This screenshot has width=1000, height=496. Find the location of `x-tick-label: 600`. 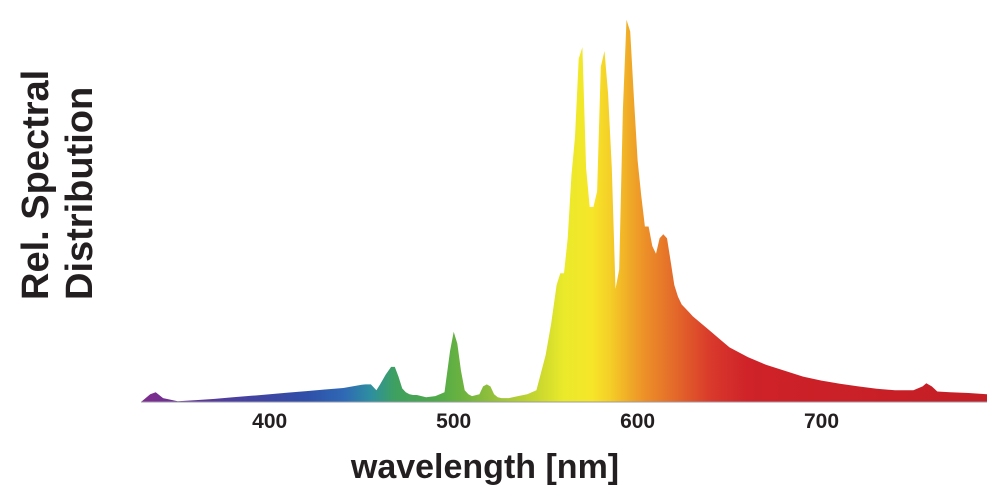

x-tick-label: 600 is located at coordinates (637, 421).